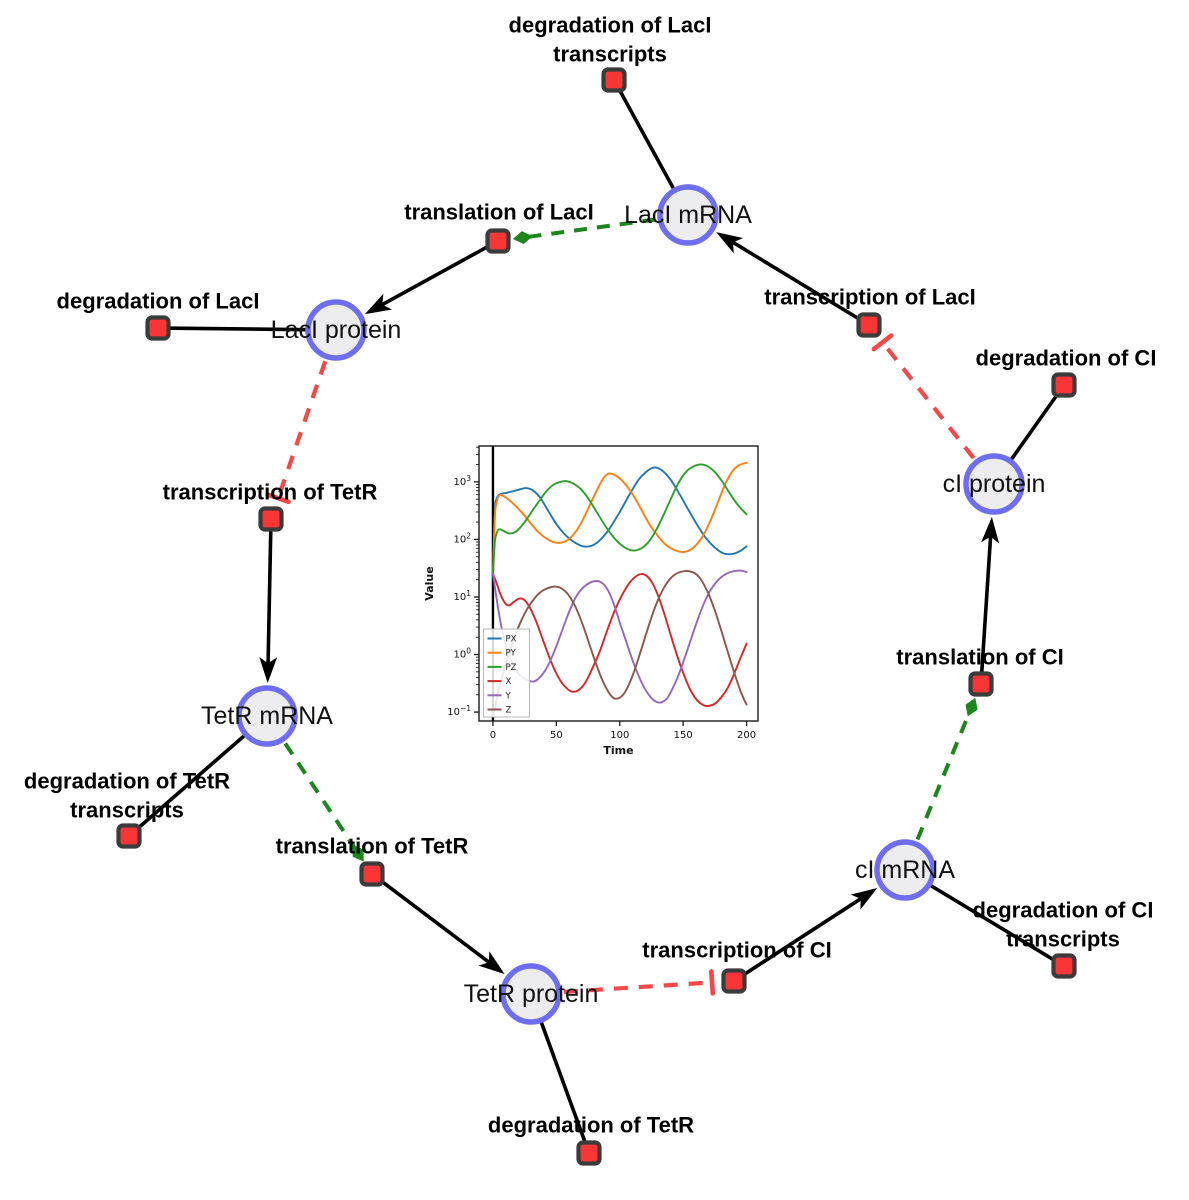 This screenshot has height=1200, width=1189. What do you see at coordinates (493, 735) in the screenshot?
I see `x-tick-label: 0` at bounding box center [493, 735].